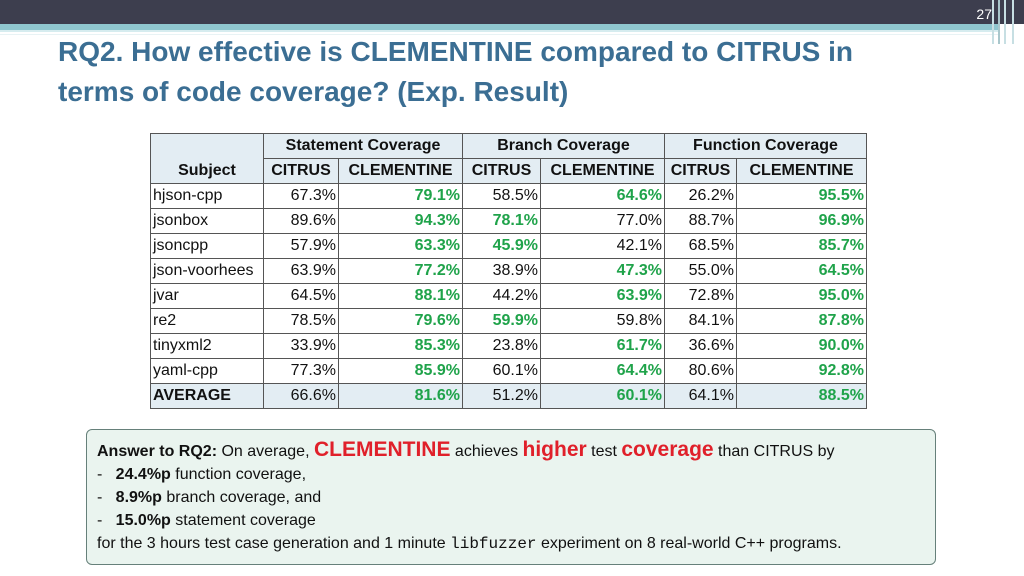  What do you see at coordinates (265, 451) in the screenshot?
I see `answer-text: On average,` at bounding box center [265, 451].